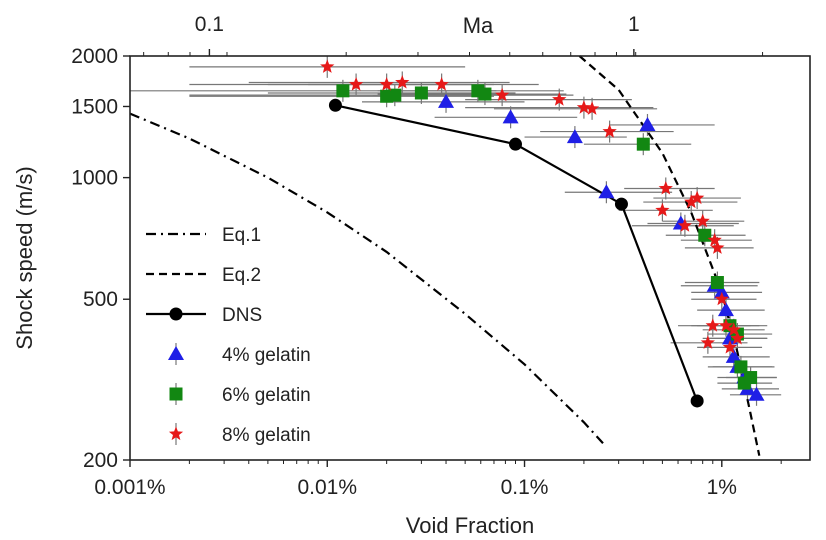 Image resolution: width=826 pixels, height=540 pixels. Describe the element at coordinates (722, 487) in the screenshot. I see `x-tick-label: 1%` at that location.